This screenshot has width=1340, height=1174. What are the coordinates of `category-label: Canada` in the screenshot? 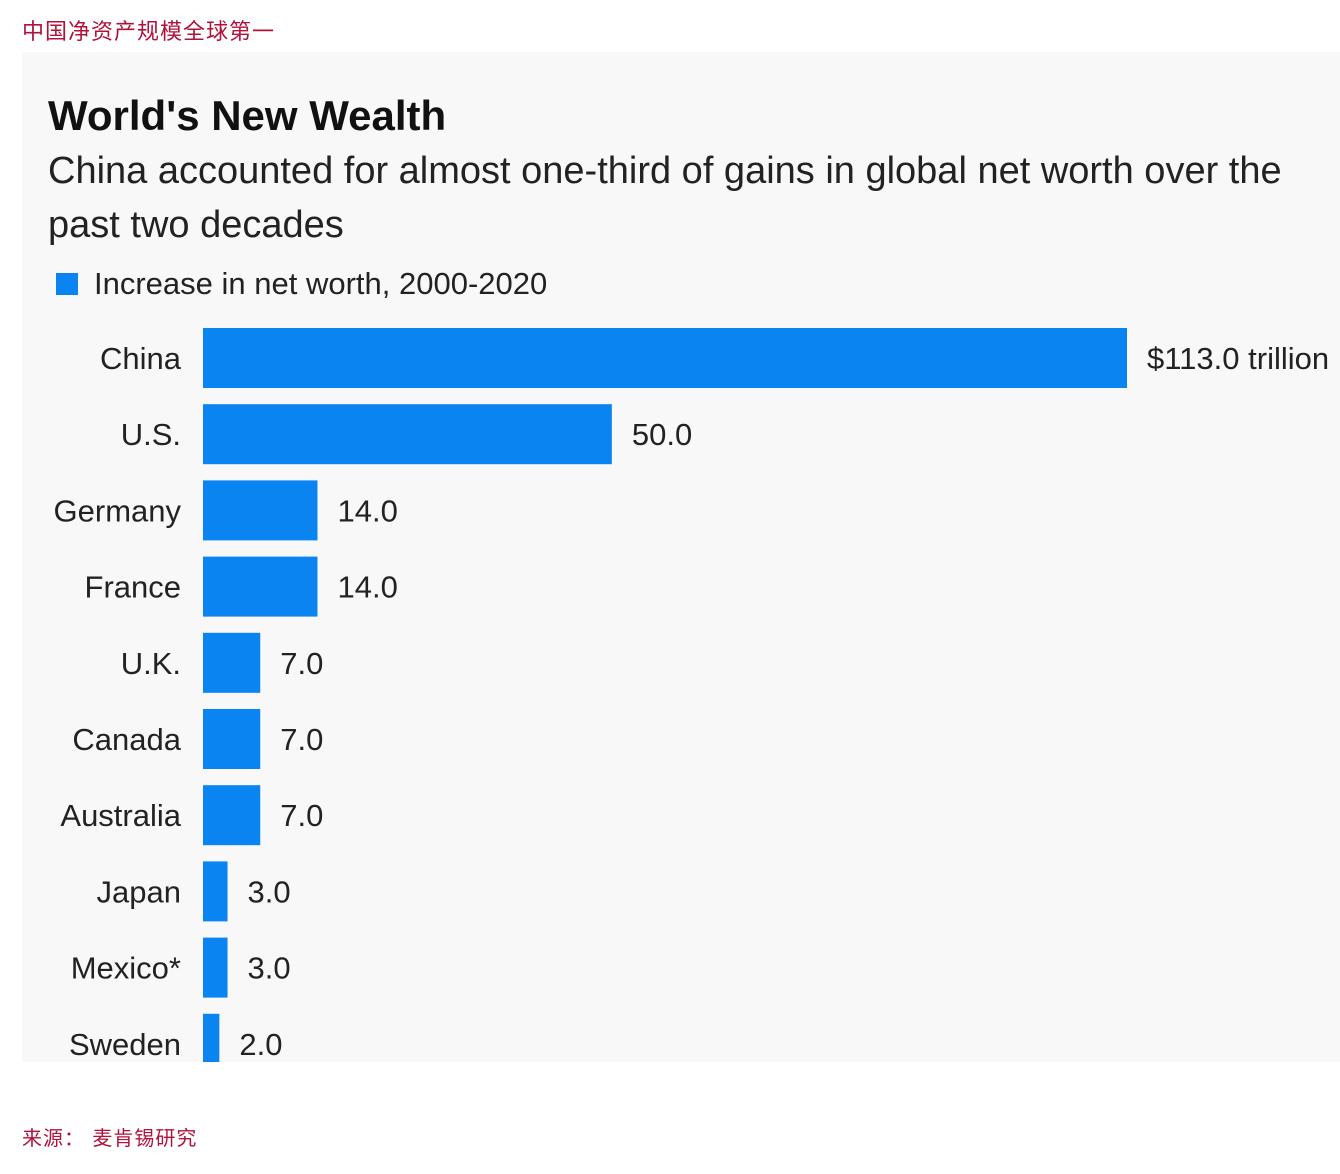 It's located at (126, 739).